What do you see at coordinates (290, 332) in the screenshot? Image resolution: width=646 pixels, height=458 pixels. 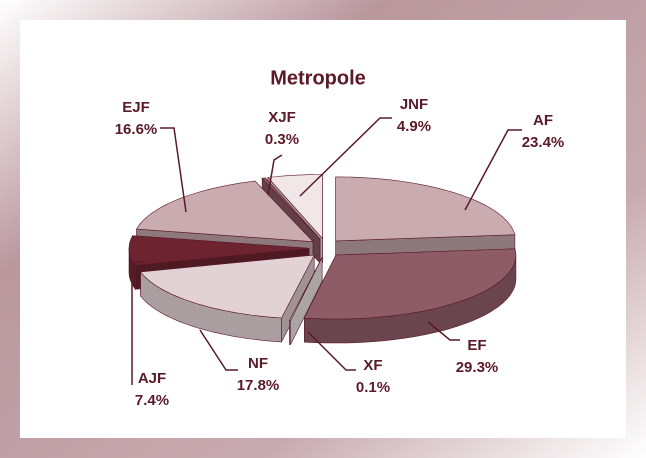 I see `slice-side` at bounding box center [290, 332].